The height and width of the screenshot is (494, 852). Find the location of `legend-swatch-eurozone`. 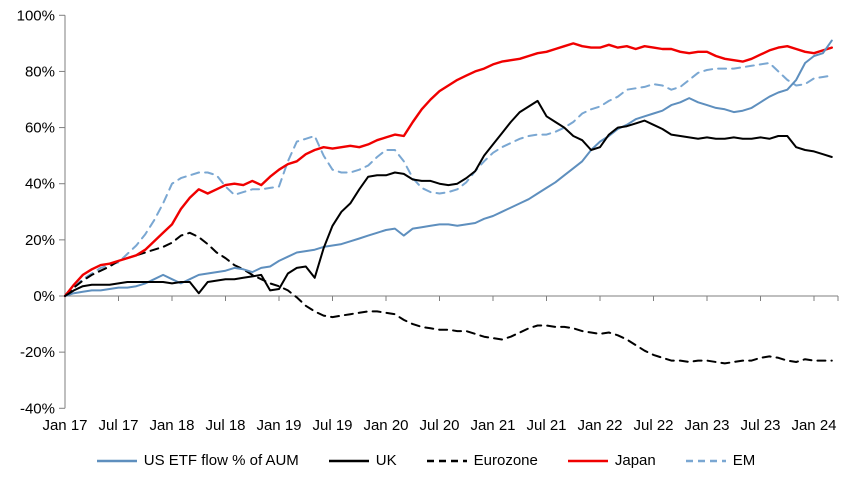

legend-swatch-eurozone is located at coordinates (446, 460).